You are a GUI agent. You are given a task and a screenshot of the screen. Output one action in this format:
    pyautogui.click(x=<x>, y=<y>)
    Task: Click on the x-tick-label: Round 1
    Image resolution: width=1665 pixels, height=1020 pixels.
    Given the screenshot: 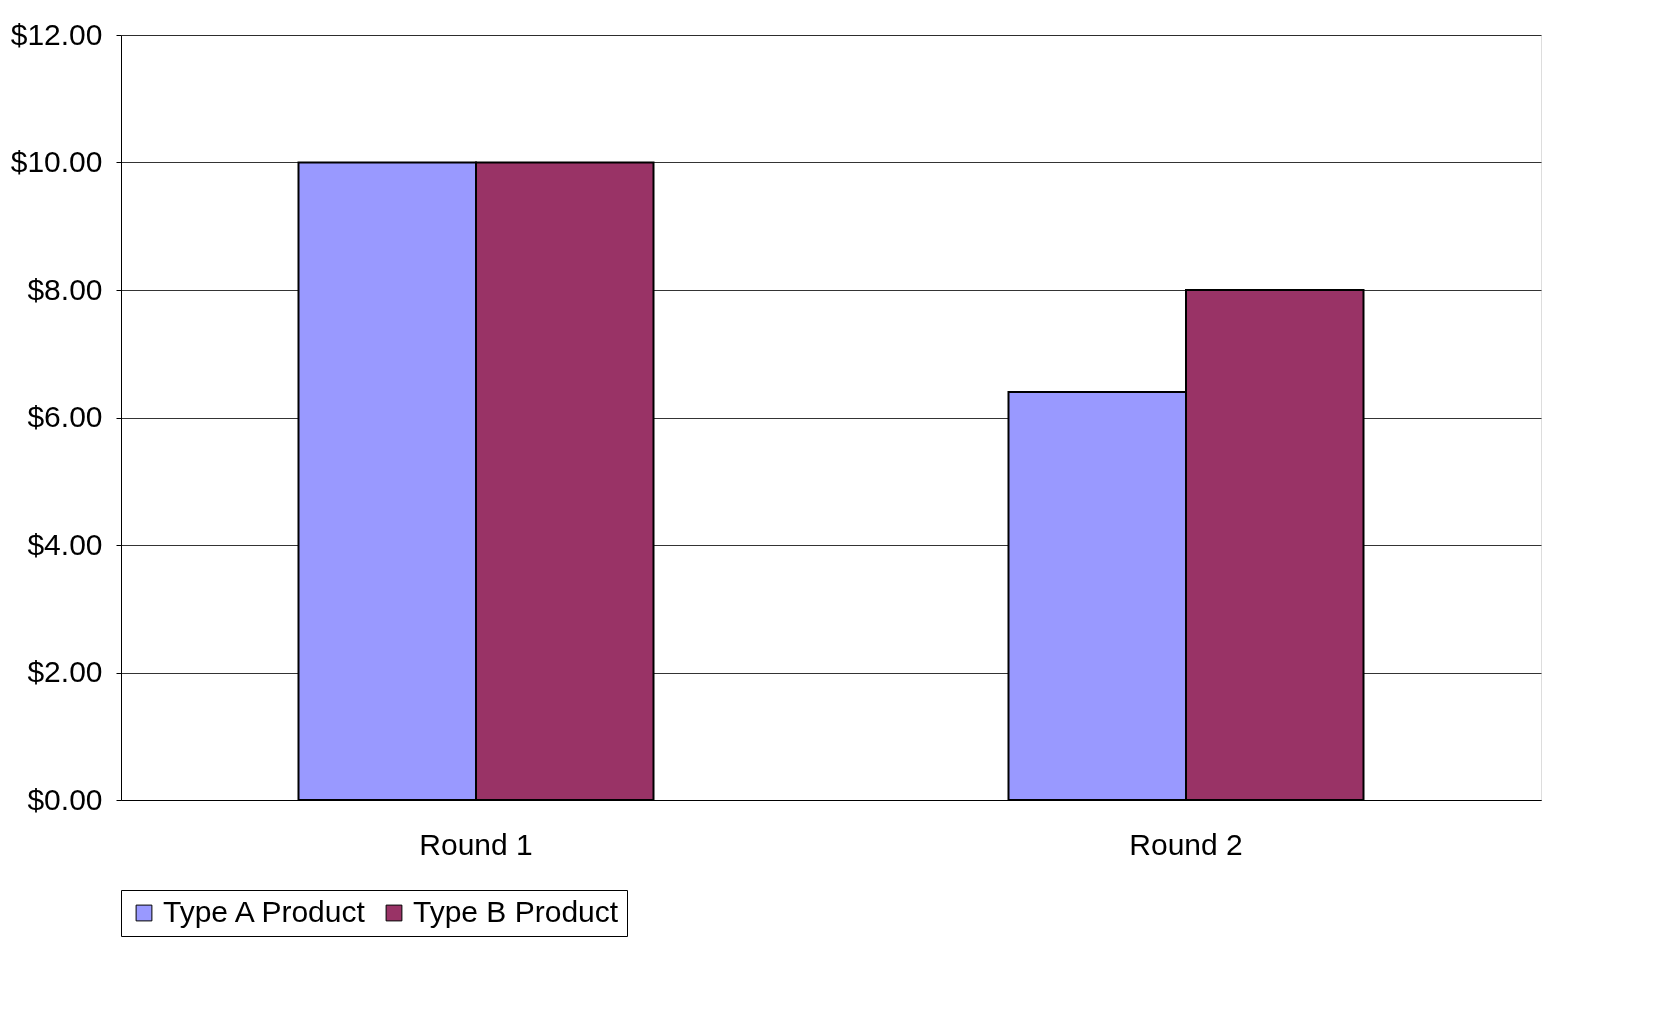 What is the action you would take?
    pyautogui.click(x=476, y=844)
    